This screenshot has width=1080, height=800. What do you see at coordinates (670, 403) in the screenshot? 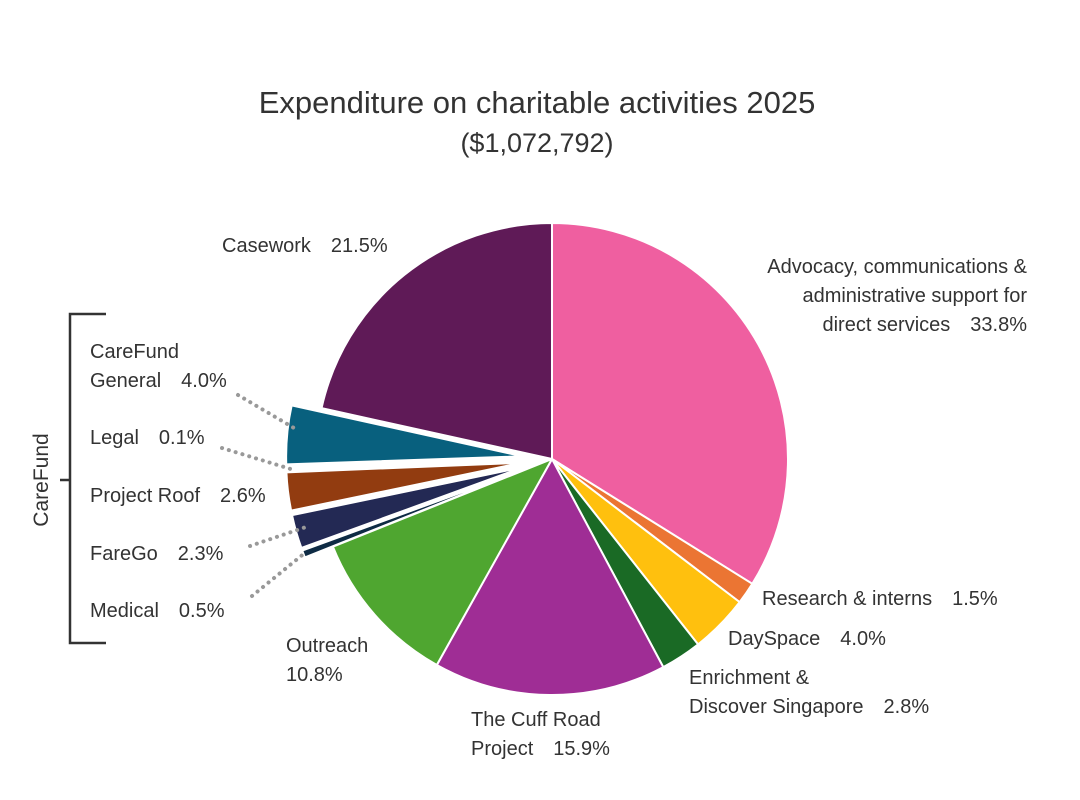
I see `pie-slice-advocacy` at bounding box center [670, 403].